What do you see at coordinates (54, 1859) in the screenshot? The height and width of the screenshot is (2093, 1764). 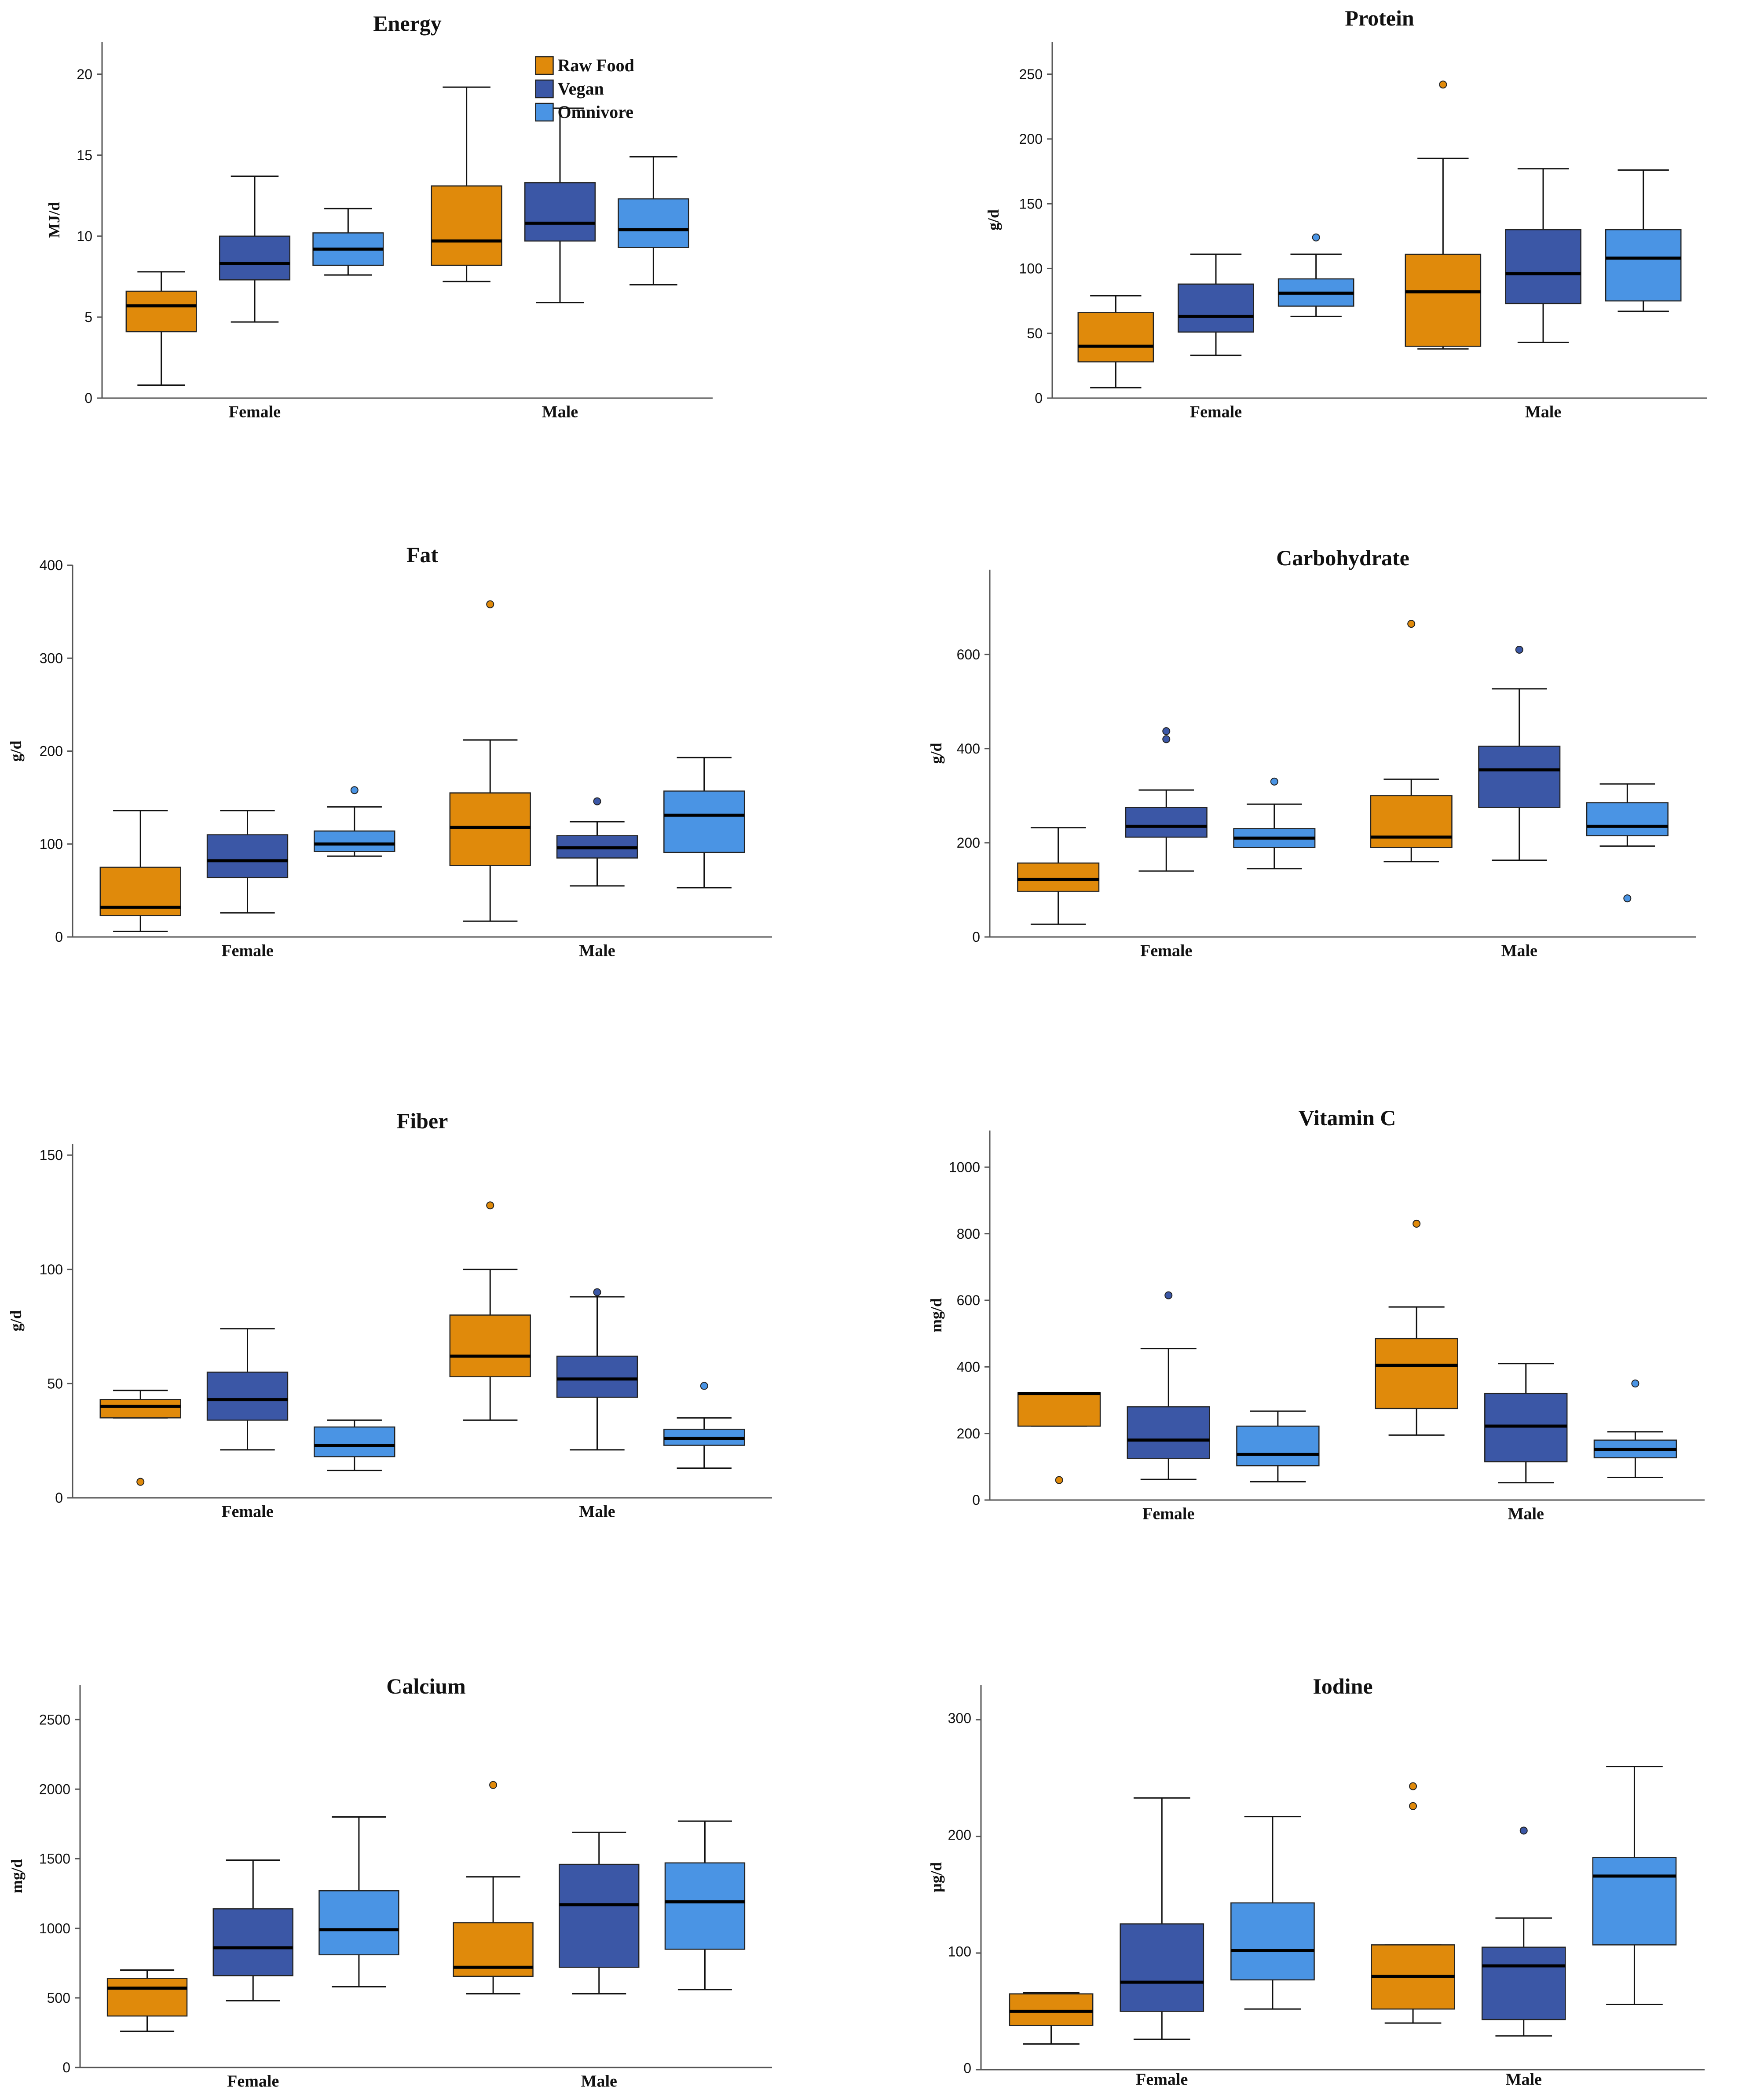 I see `y-tick-label: 1500` at bounding box center [54, 1859].